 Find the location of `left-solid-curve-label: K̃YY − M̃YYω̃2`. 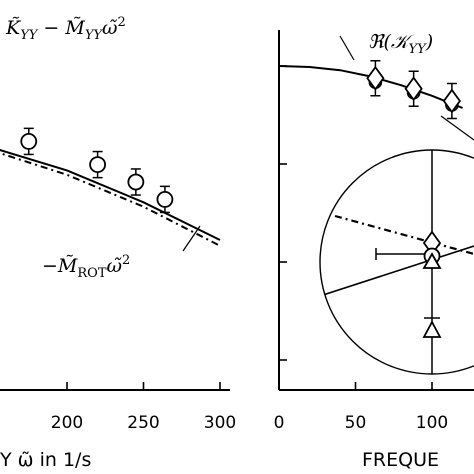

left-solid-curve-label: K̃YY − M̃YYω̃2 is located at coordinates (65, 29).